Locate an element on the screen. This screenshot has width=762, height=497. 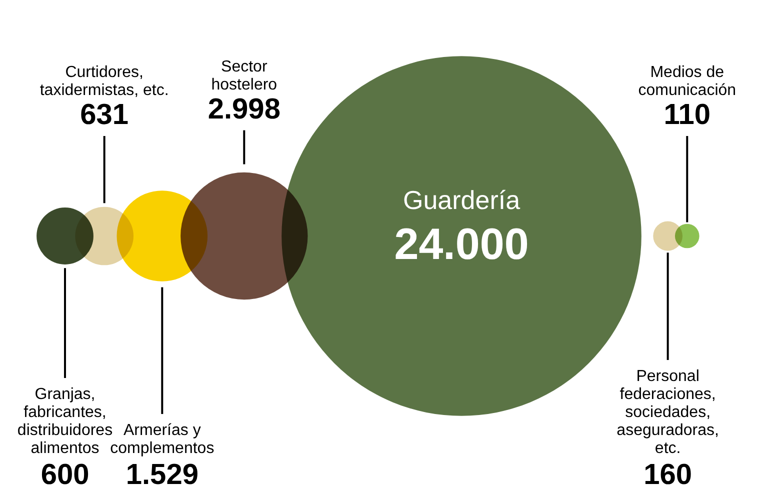
data-label: 110 is located at coordinates (687, 115).